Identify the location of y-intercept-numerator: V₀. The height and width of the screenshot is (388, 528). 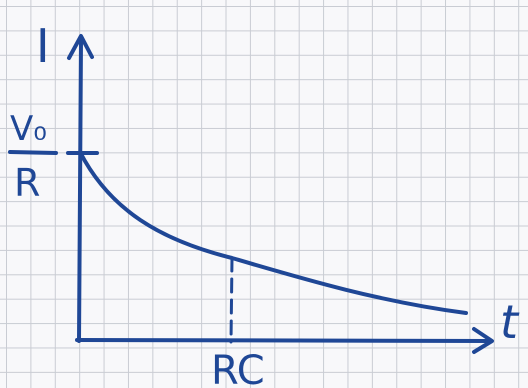
(28, 129).